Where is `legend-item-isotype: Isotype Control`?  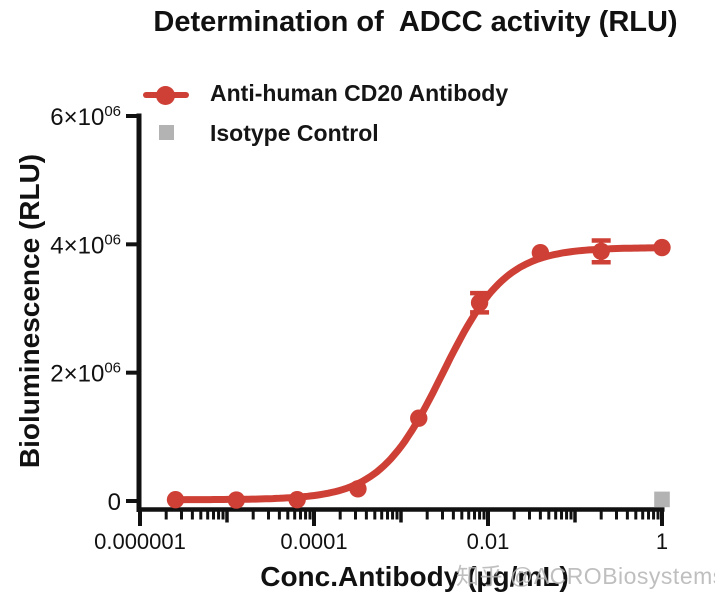
legend-item-isotype: Isotype Control is located at coordinates (261, 133).